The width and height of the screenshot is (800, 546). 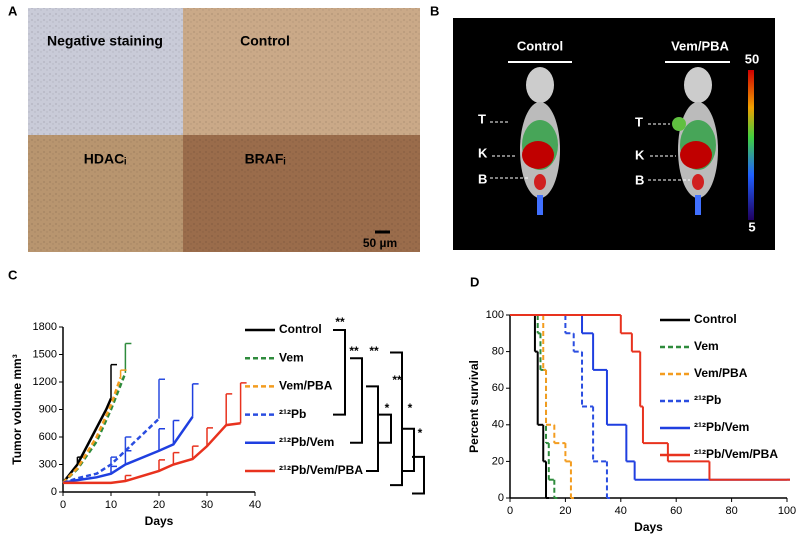 What do you see at coordinates (105, 41) in the screenshot?
I see `image-label: Negative staining` at bounding box center [105, 41].